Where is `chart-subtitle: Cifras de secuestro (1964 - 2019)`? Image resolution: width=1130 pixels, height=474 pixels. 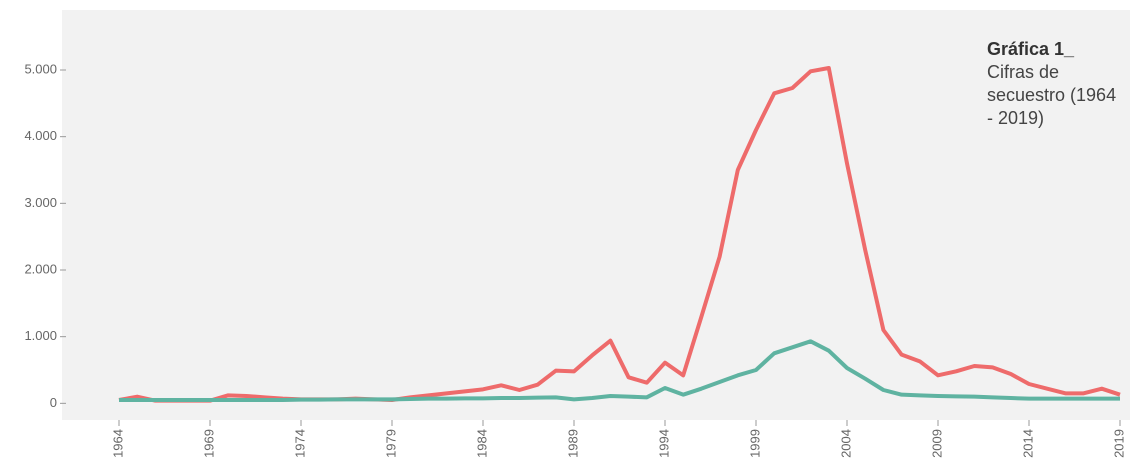 chart-subtitle: Cifras de secuestro (1964 - 2019) is located at coordinates (1052, 95).